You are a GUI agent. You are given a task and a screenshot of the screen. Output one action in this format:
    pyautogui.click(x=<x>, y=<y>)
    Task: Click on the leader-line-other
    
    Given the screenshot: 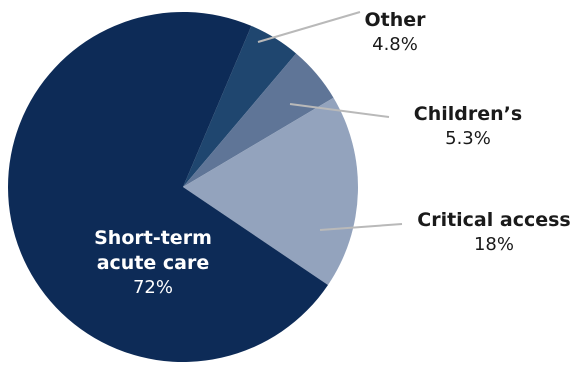 What is the action you would take?
    pyautogui.click(x=309, y=27)
    